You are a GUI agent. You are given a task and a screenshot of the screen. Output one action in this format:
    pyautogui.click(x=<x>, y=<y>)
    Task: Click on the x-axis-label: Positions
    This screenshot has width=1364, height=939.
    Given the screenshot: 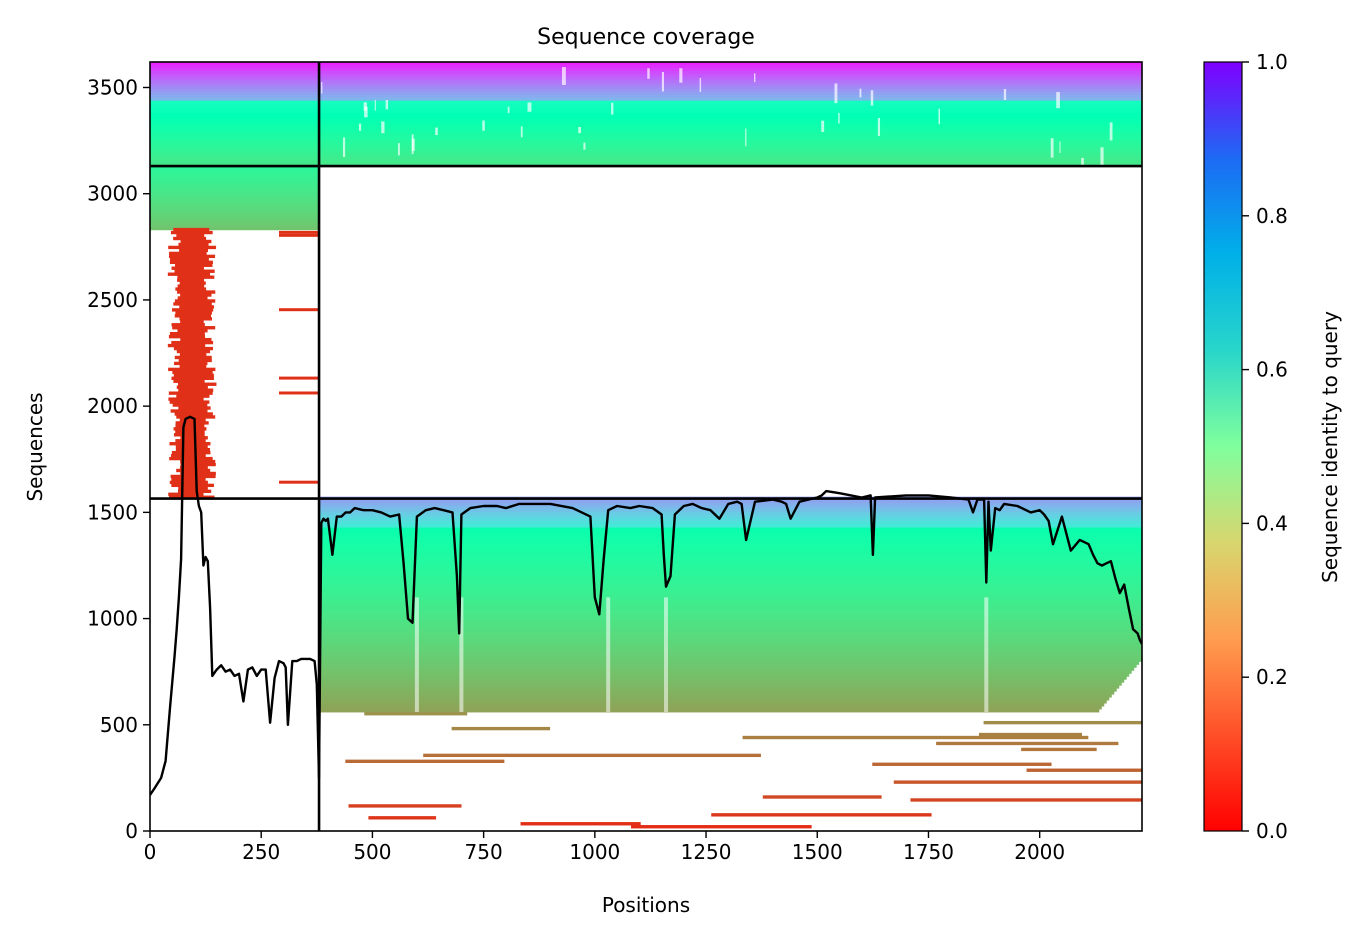 What is the action you would take?
    pyautogui.click(x=646, y=905)
    